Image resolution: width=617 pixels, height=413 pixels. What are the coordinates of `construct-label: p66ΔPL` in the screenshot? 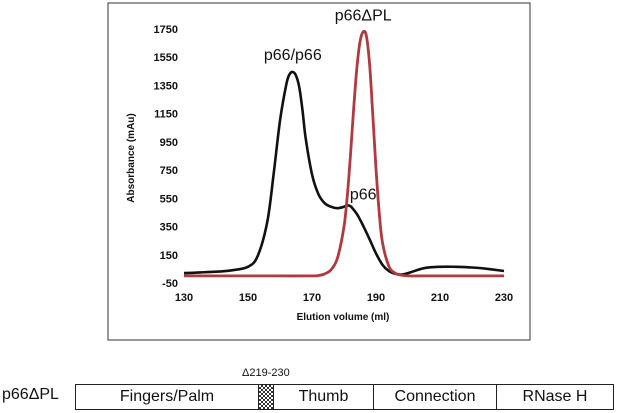 It's located at (30, 394).